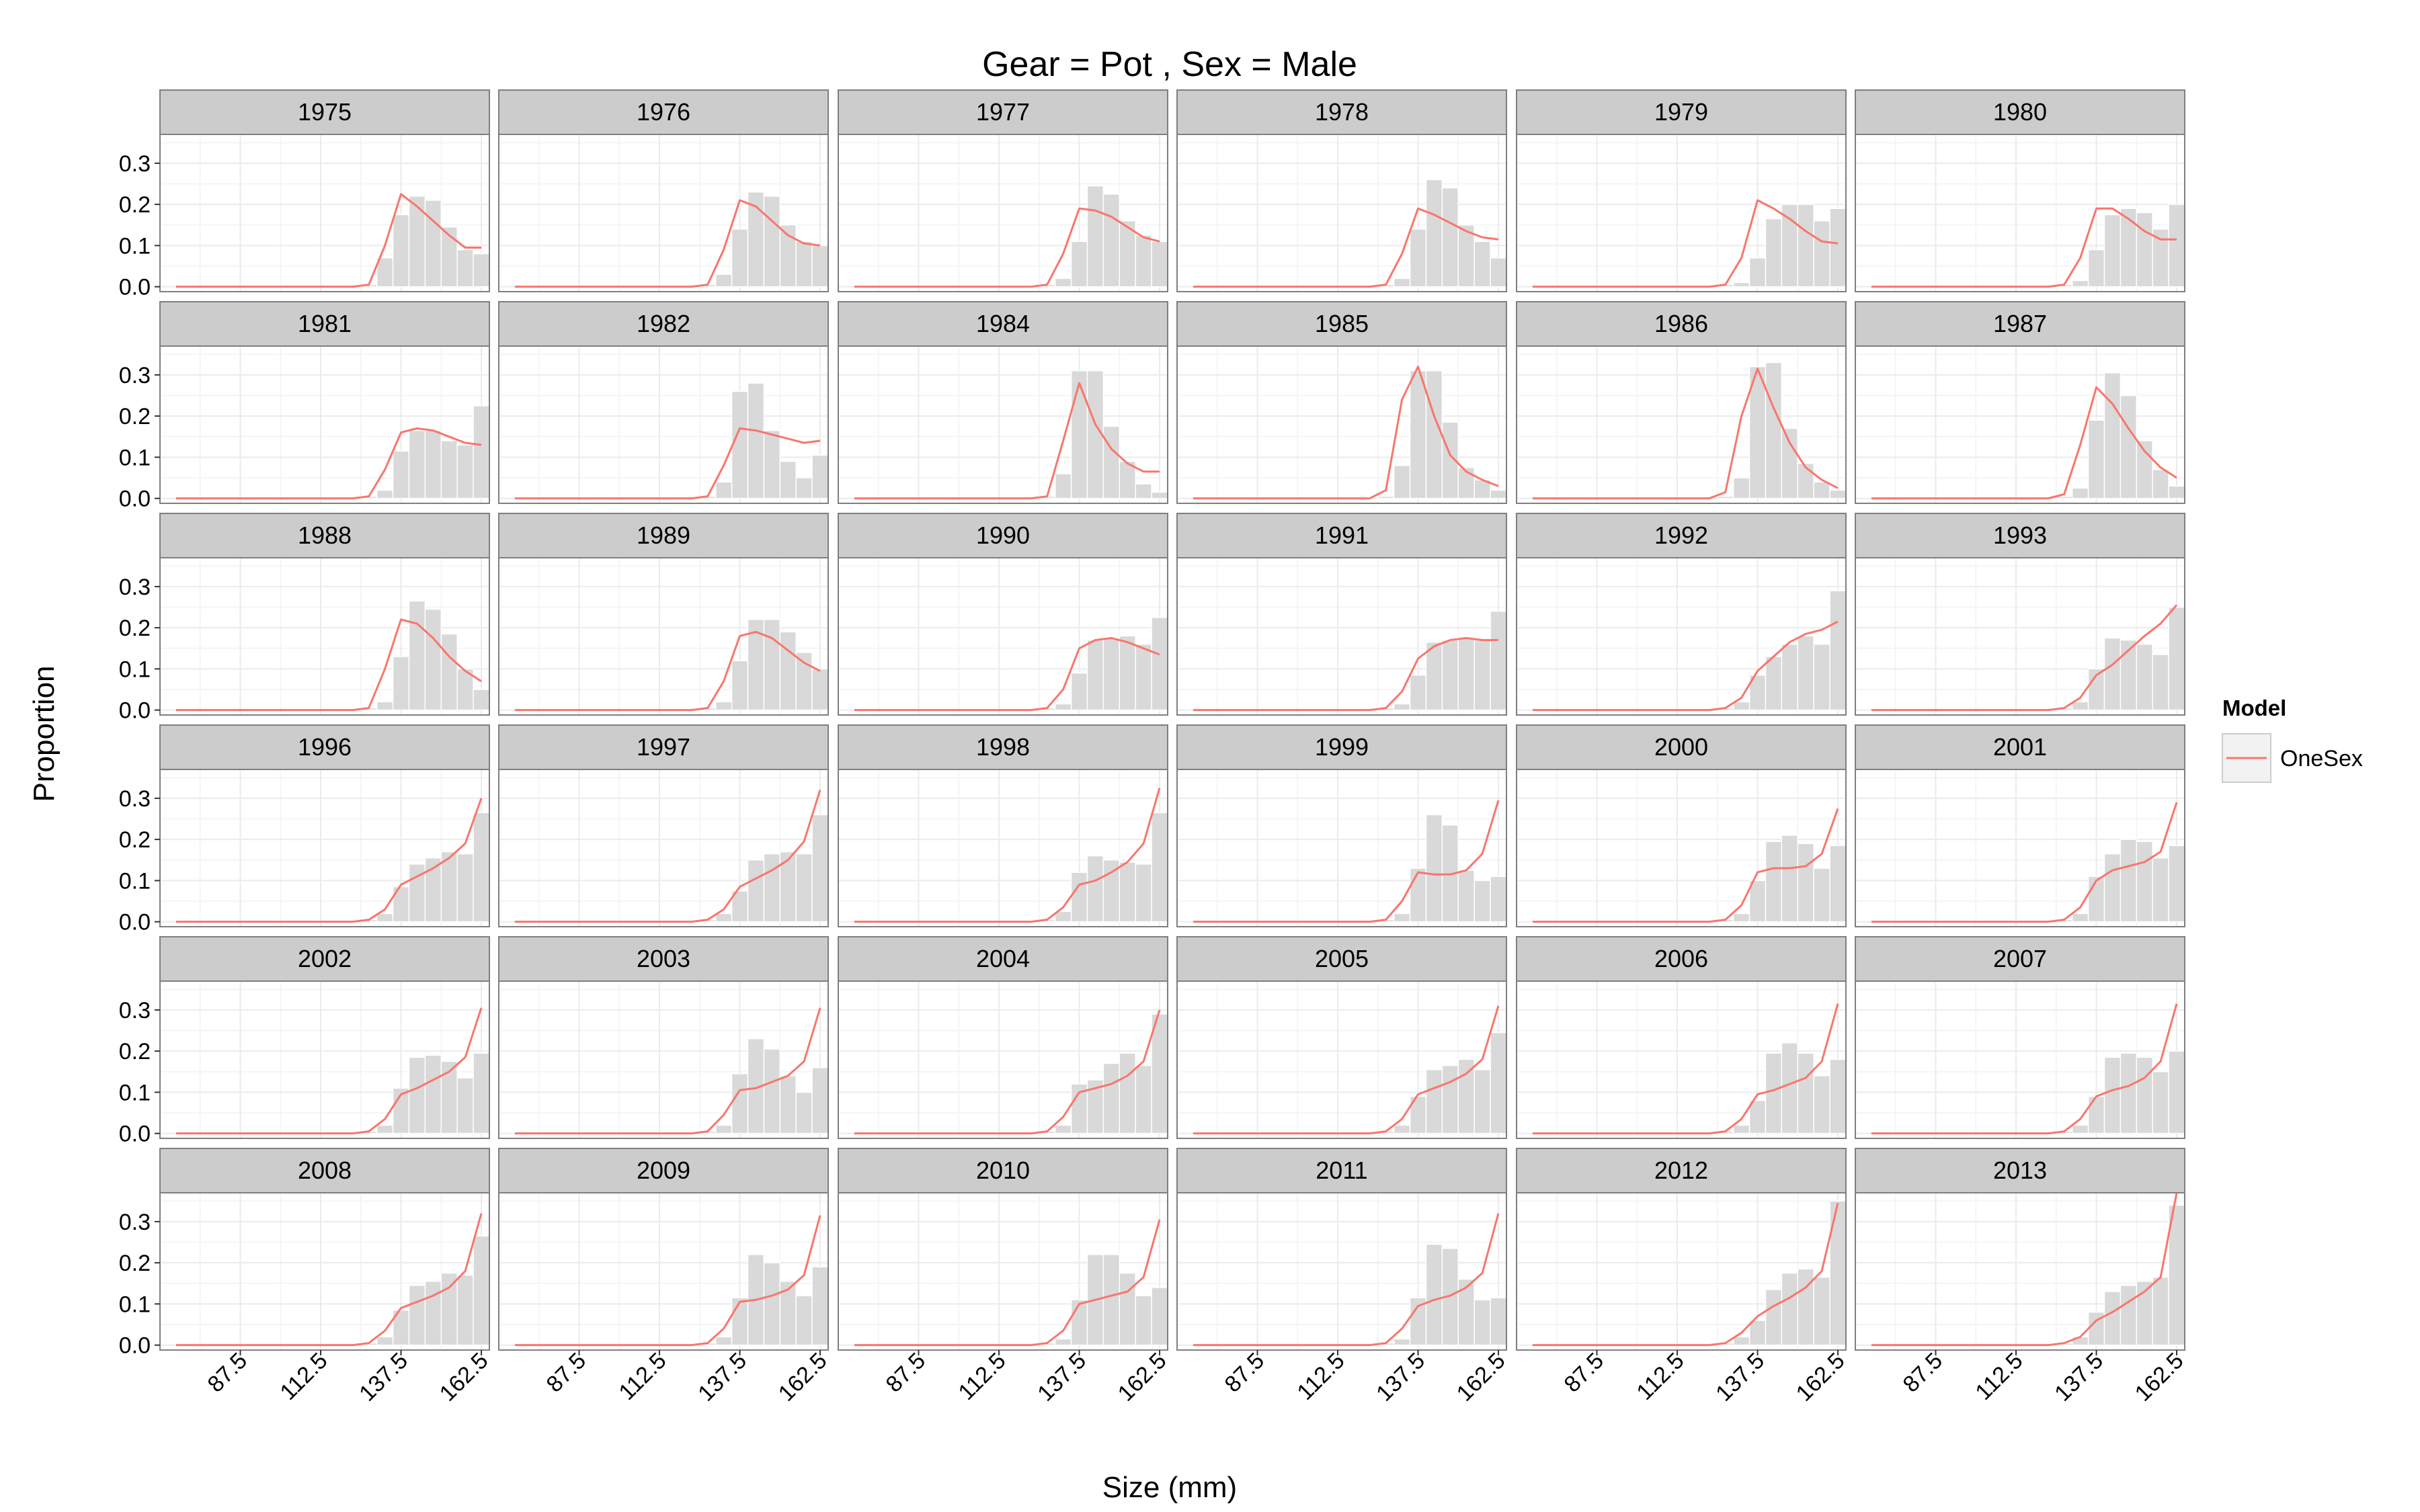 This screenshot has height=1512, width=2420. What do you see at coordinates (2020, 535) in the screenshot?
I see `facet-strip-label: 1993` at bounding box center [2020, 535].